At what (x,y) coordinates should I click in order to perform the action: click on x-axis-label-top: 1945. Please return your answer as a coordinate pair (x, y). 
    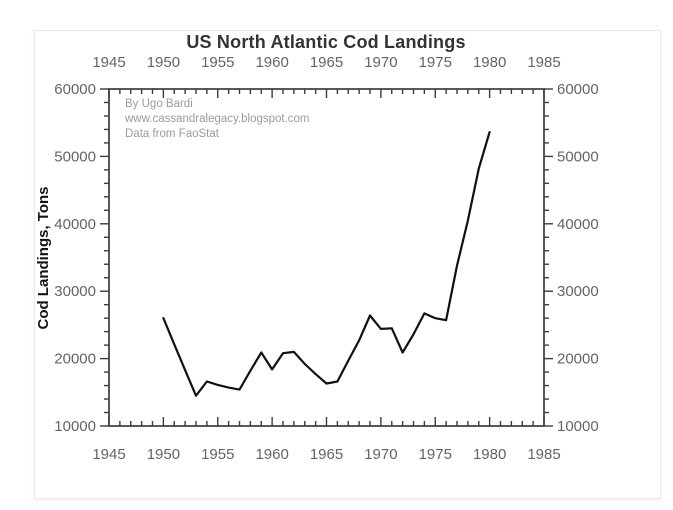
    Looking at the image, I should click on (108, 62).